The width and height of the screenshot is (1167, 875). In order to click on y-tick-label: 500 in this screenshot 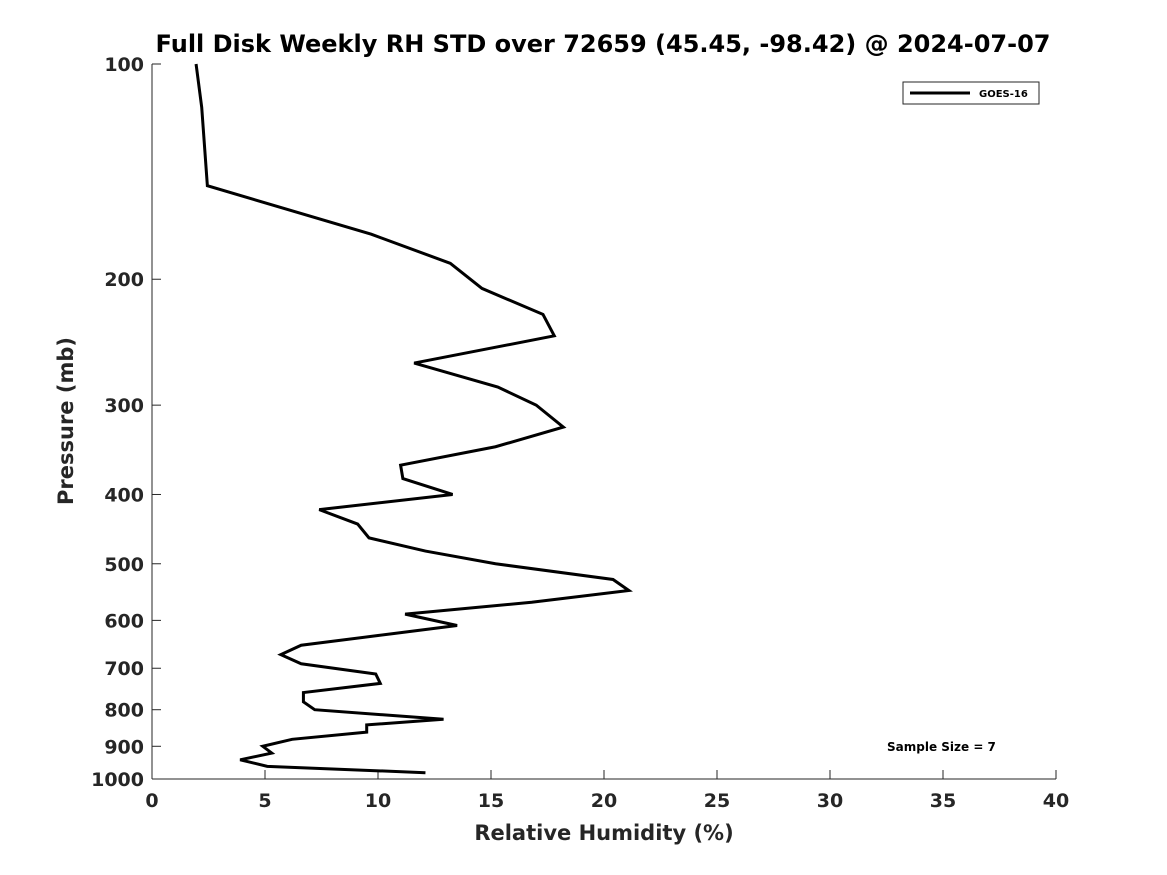, I will do `click(124, 565)`.